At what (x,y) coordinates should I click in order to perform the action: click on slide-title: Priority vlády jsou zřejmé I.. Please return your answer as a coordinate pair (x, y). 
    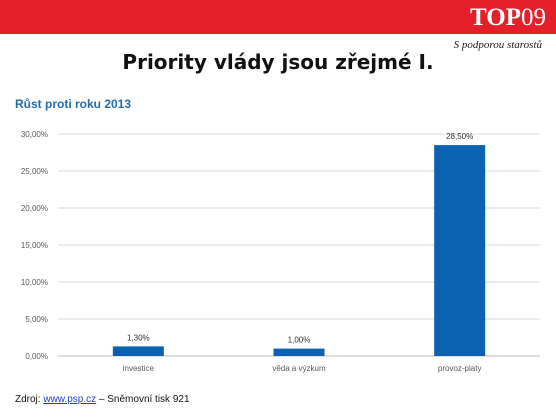
    Looking at the image, I should click on (278, 62).